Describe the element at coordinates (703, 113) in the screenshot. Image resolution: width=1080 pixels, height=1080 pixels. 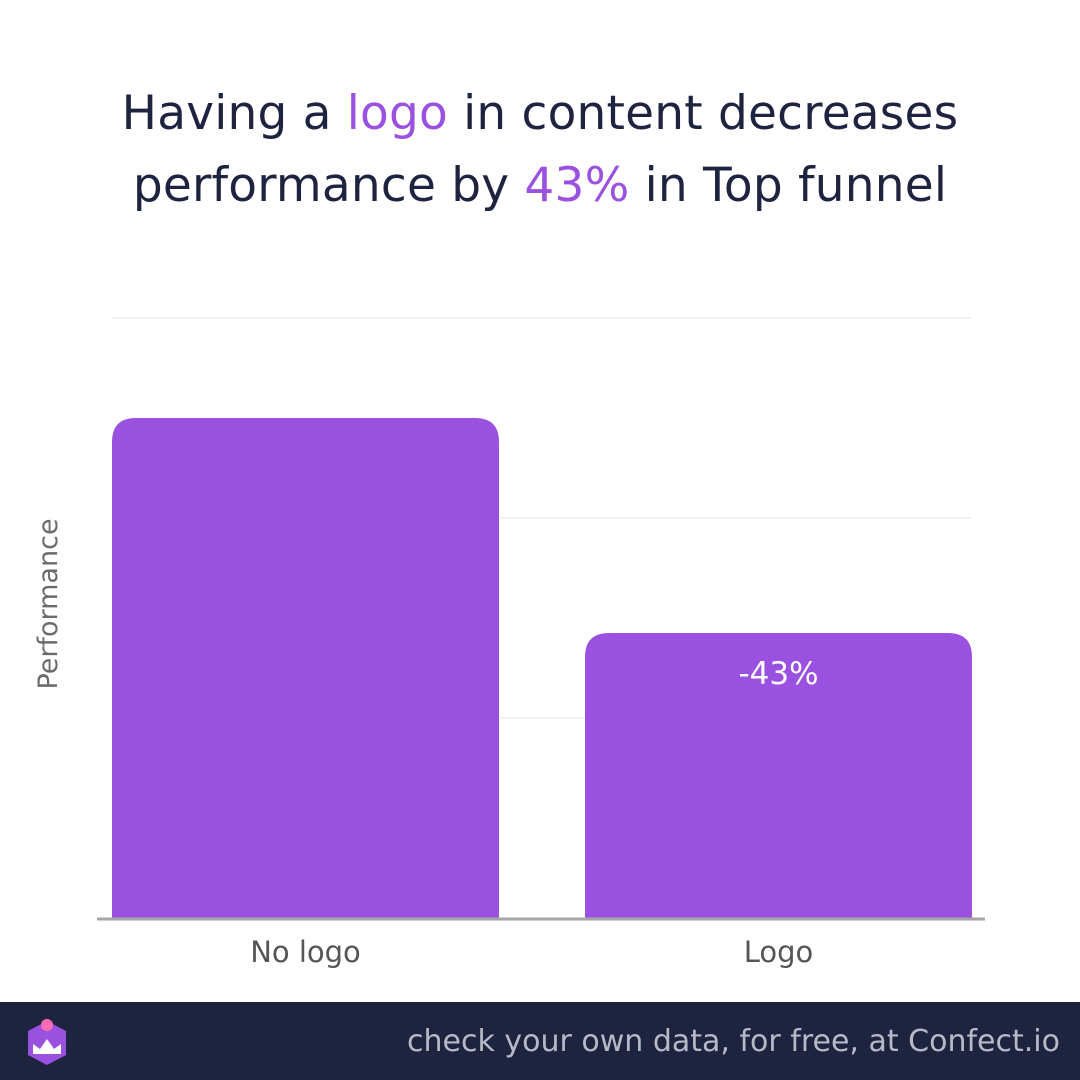
I see `title-text-2: in content decreases` at that location.